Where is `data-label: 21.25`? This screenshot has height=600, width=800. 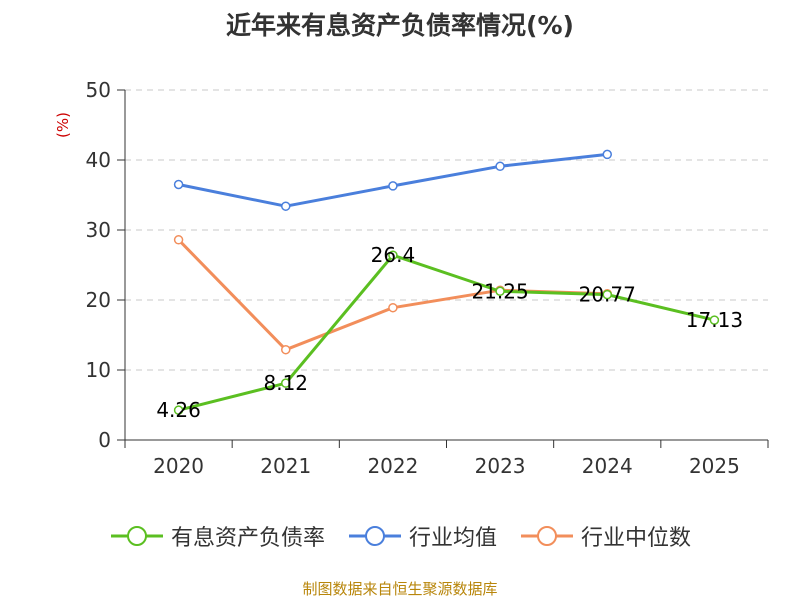
data-label: 21.25 is located at coordinates (499, 291).